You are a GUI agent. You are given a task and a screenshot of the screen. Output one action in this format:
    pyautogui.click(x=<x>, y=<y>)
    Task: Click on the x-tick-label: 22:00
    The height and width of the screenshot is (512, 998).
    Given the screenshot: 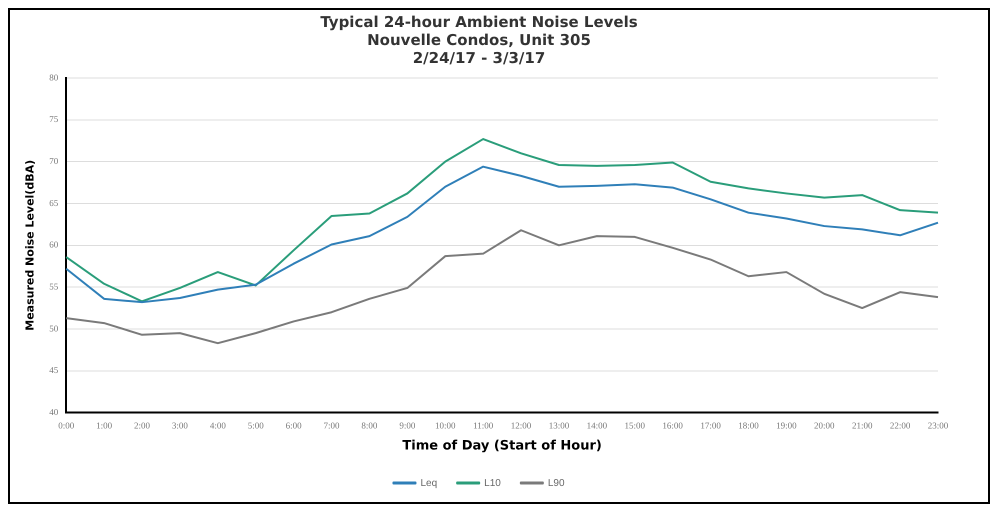 What is the action you would take?
    pyautogui.click(x=900, y=425)
    